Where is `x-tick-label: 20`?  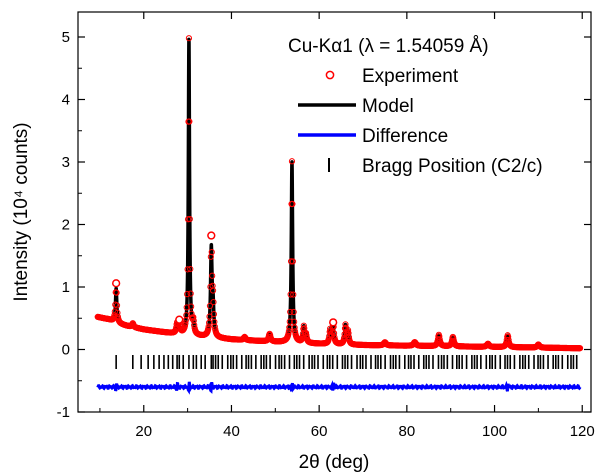 x-tick-label: 20 is located at coordinates (143, 431).